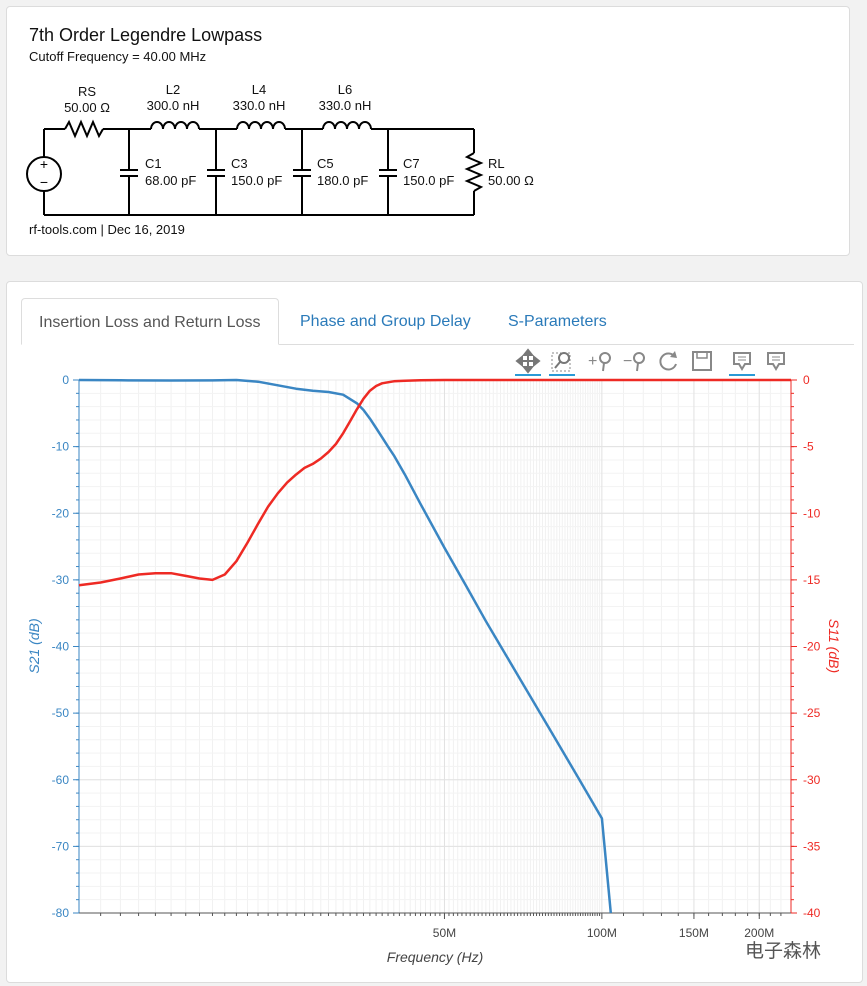  I want to click on zoom-in-icon: +, so click(599, 362).